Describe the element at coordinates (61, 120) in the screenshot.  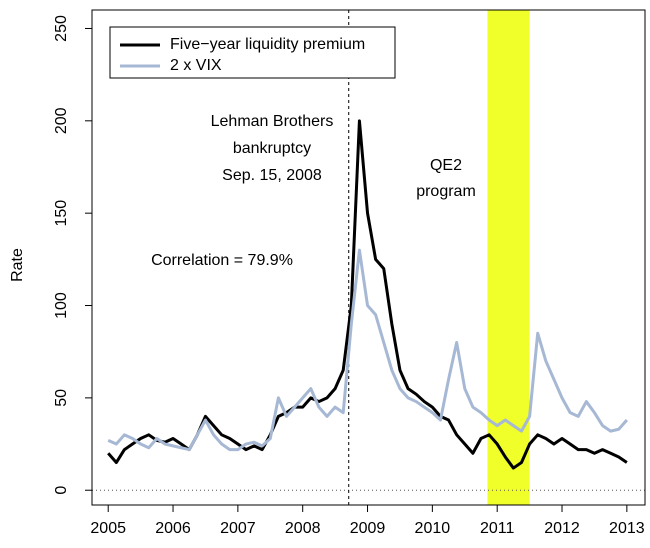
I see `y-tick-label: 200` at that location.